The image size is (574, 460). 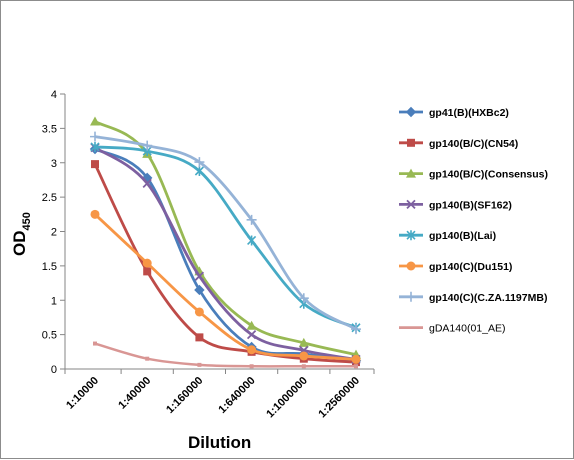 I want to click on y-axis-title: OD450, so click(x=21, y=234).